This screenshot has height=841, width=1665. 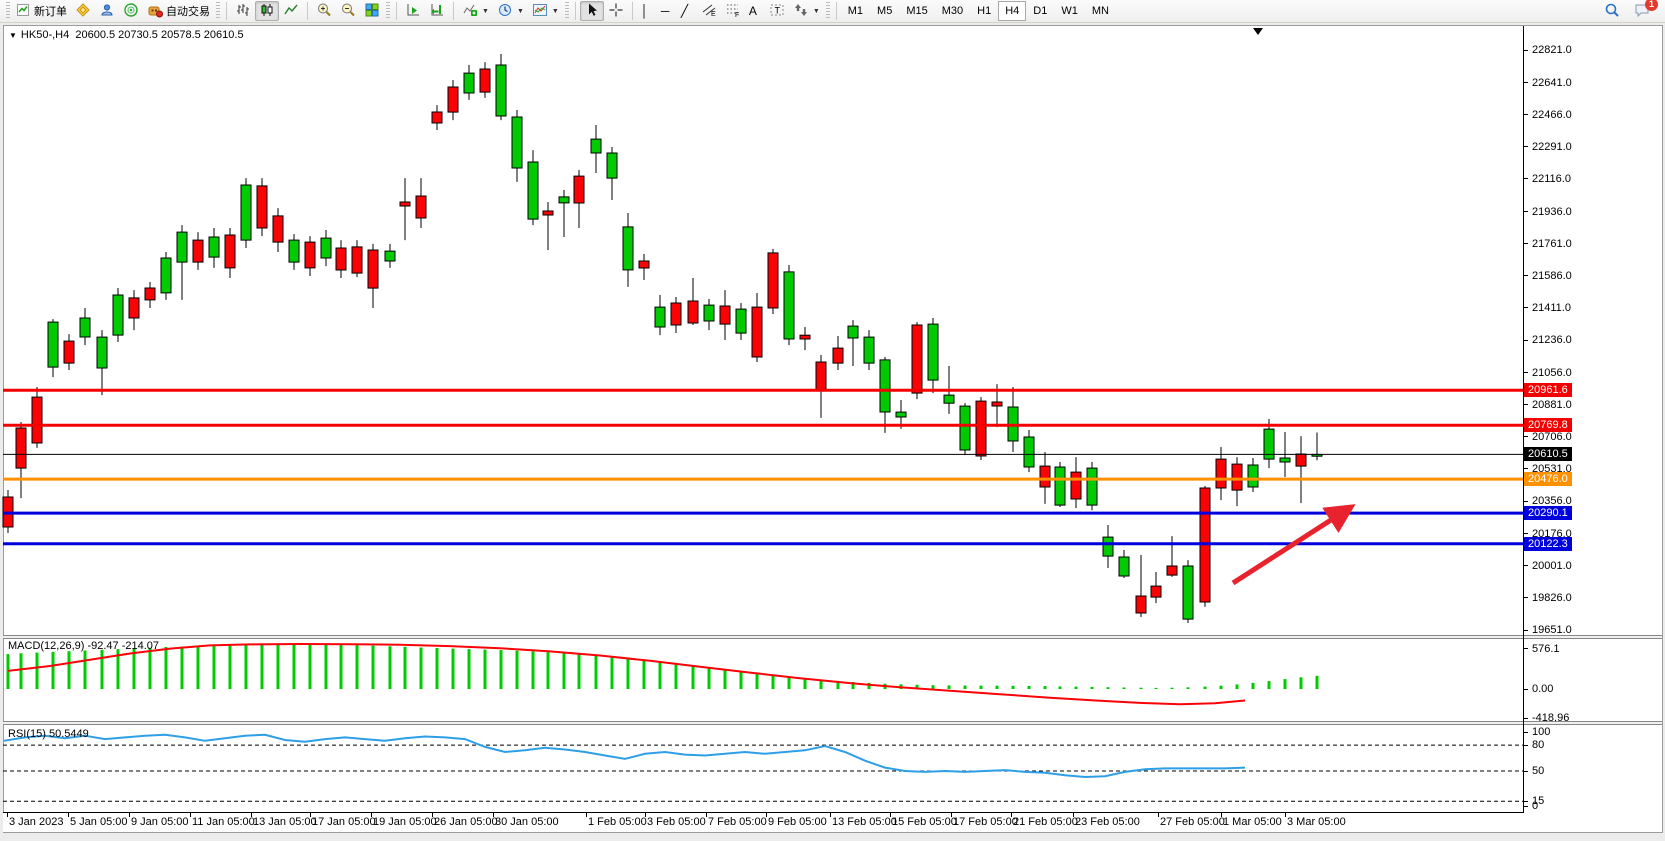 I want to click on arrows-tool-button: ▼, so click(x=806, y=11).